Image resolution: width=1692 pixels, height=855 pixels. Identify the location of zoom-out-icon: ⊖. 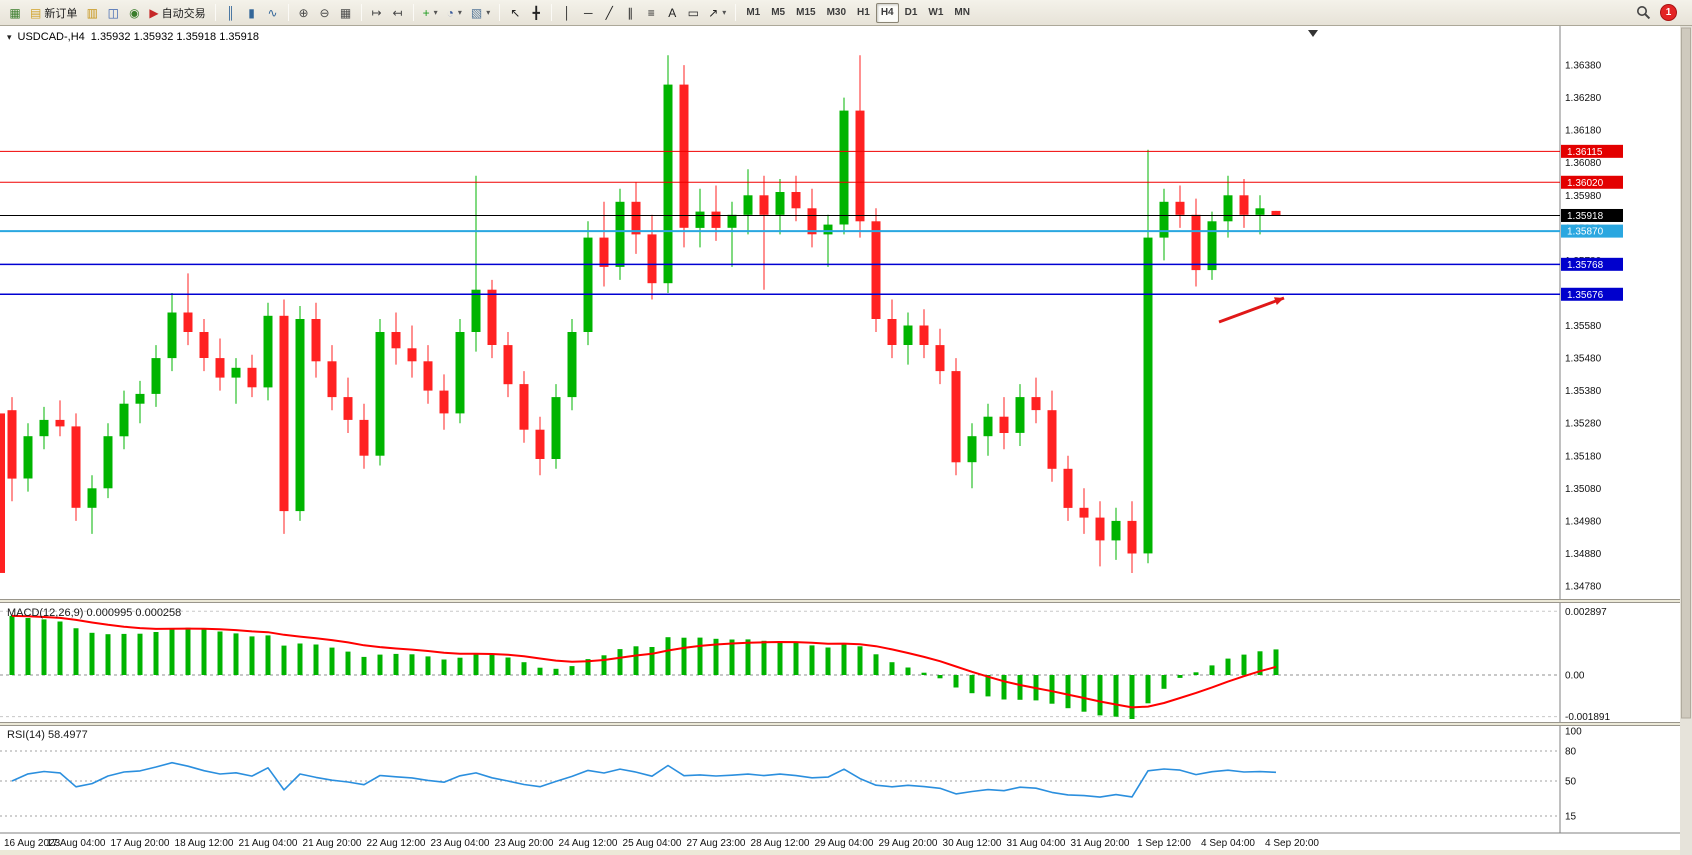
(325, 13).